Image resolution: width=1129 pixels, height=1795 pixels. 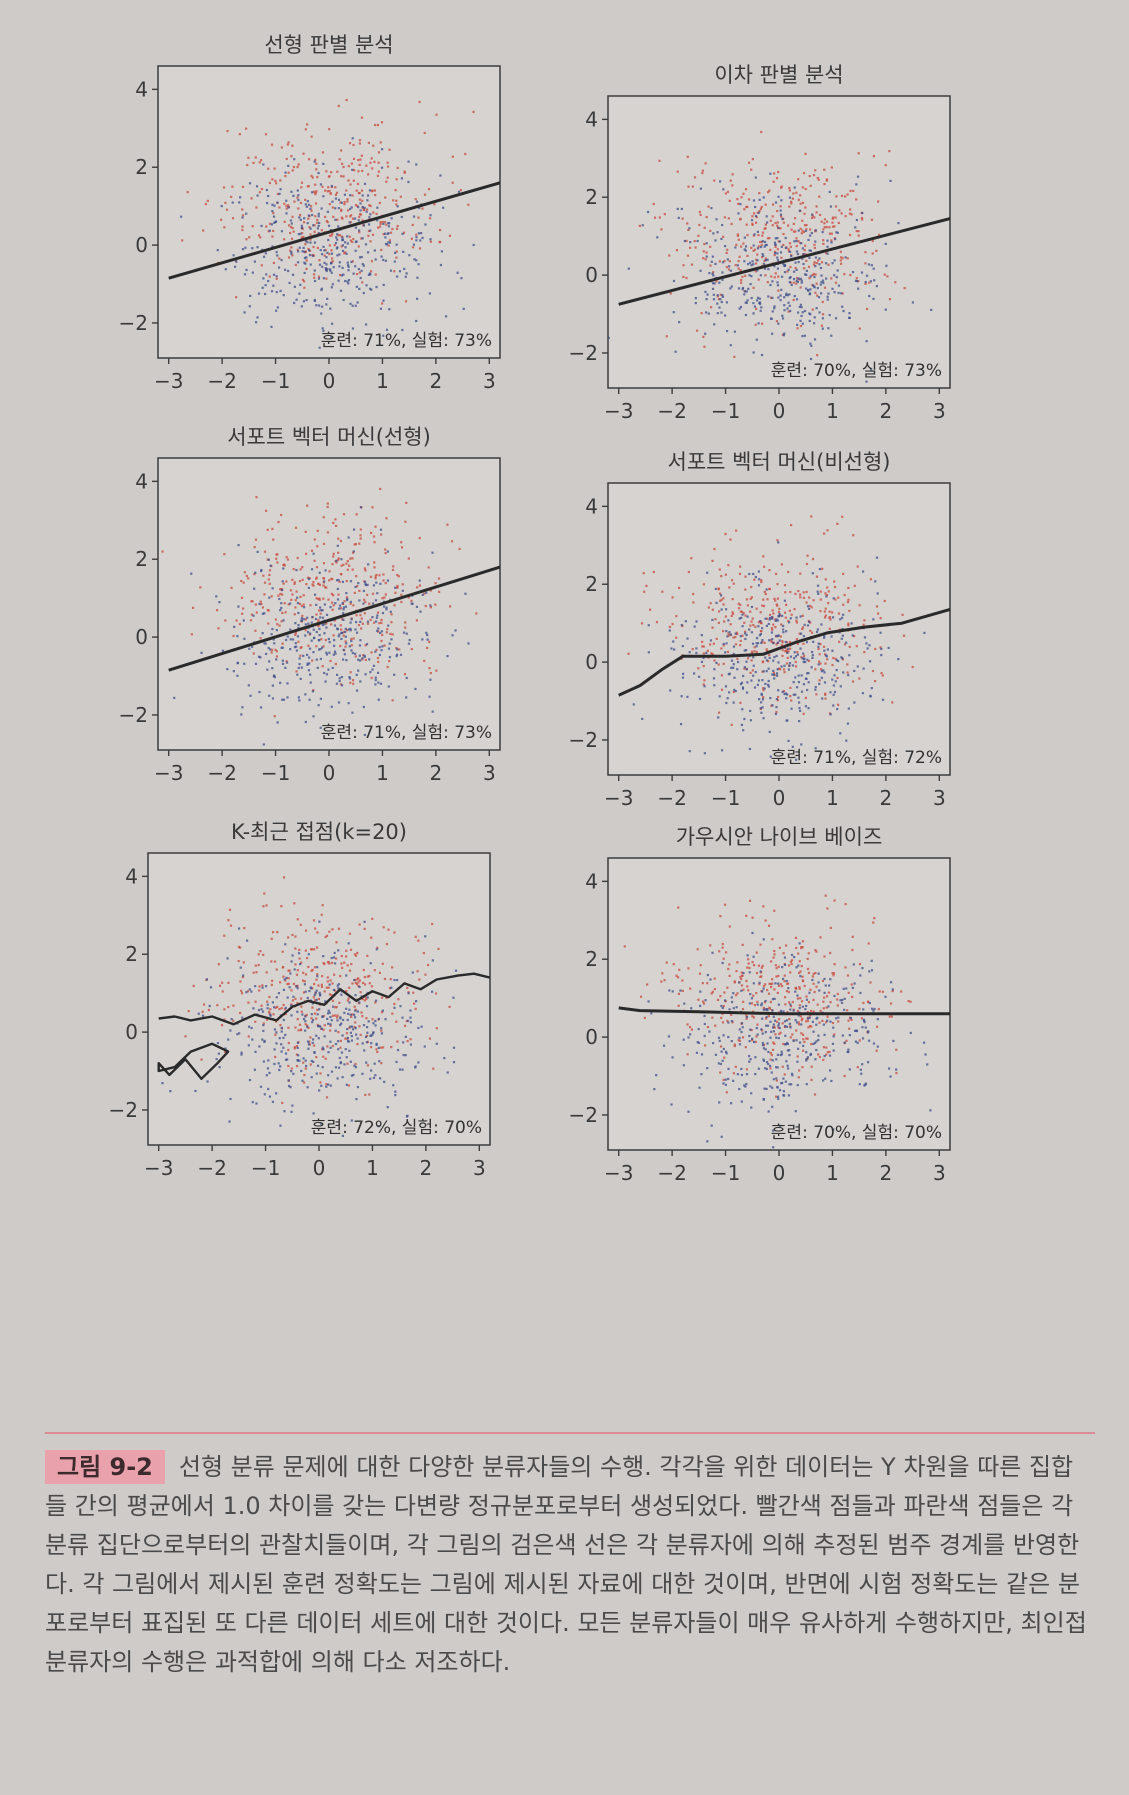 What do you see at coordinates (671, 1173) in the screenshot?
I see `x-tick-label: −2` at bounding box center [671, 1173].